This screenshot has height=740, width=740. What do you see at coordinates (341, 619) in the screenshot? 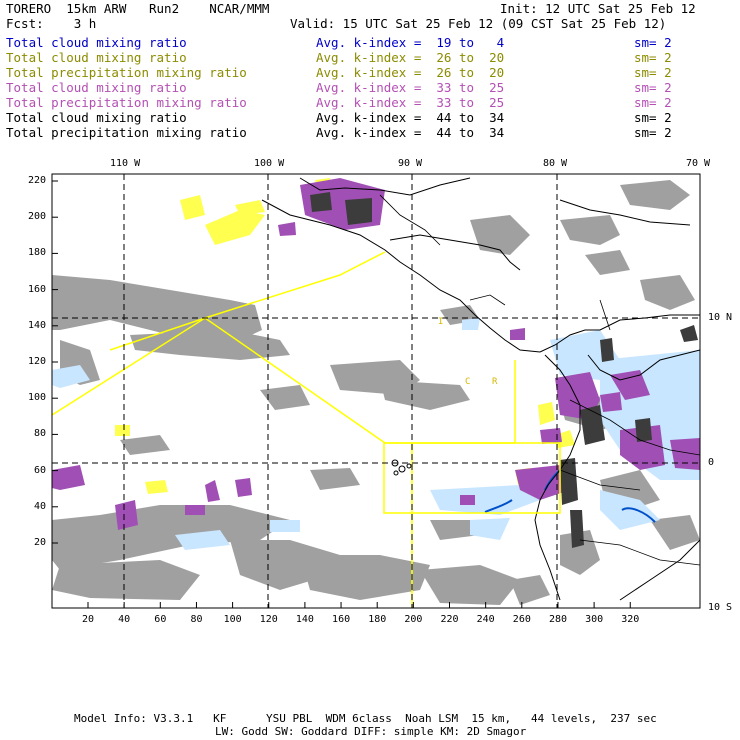
I see `x-tick-label: 160` at bounding box center [341, 619].